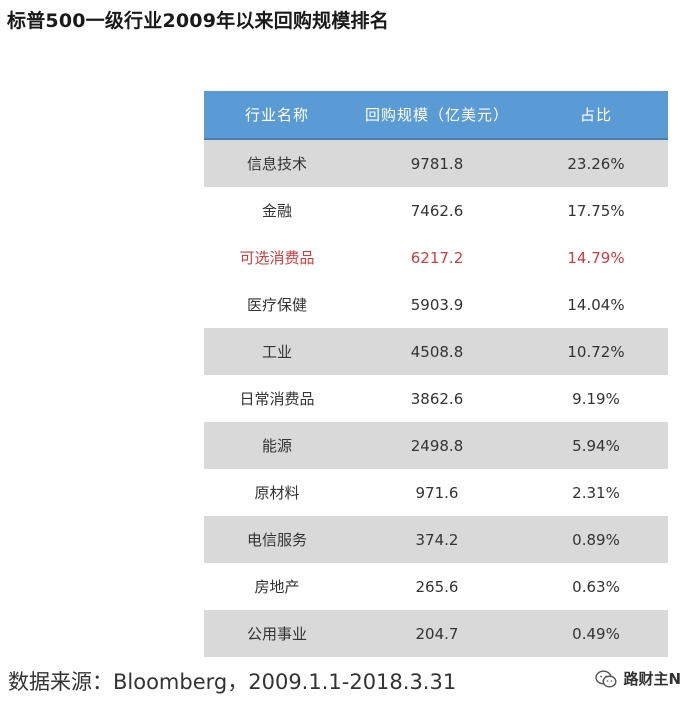  I want to click on table-row: 房地产 265.6 0.63%, so click(436, 586).